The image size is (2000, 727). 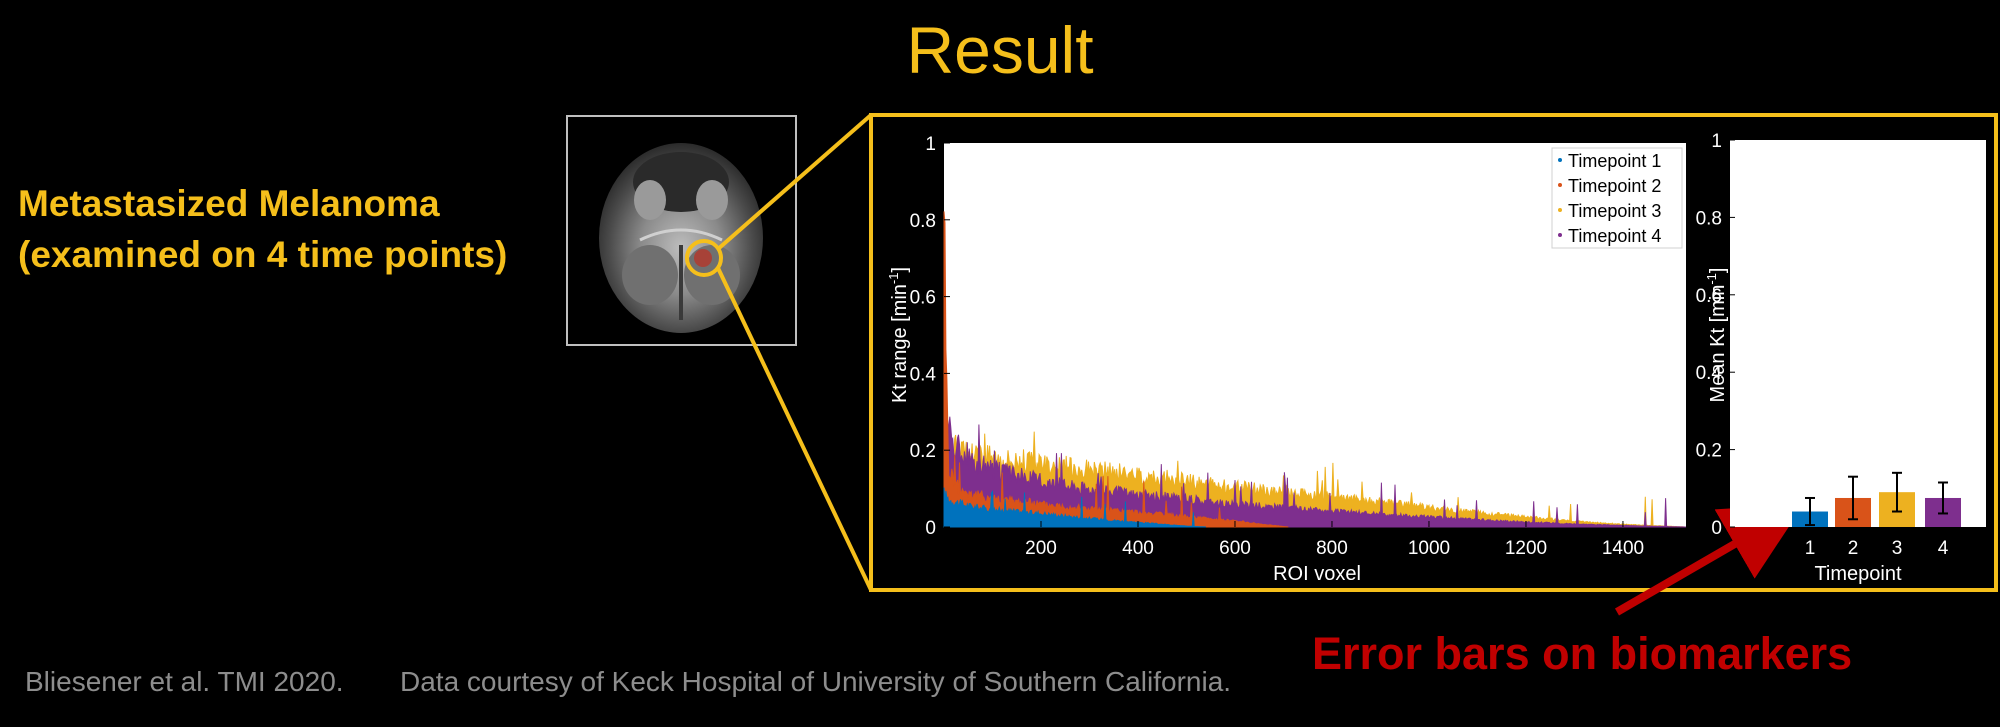 I want to click on legend-entry: Timepoint 1, so click(x=1614, y=161).